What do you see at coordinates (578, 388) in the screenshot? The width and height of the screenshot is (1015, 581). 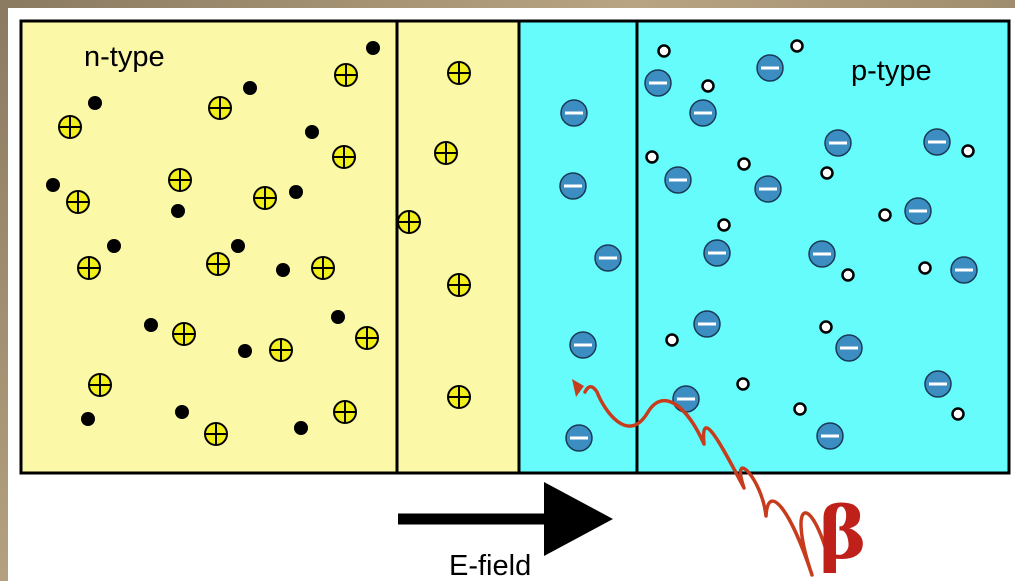 I see `beta-track-arrow-icon` at bounding box center [578, 388].